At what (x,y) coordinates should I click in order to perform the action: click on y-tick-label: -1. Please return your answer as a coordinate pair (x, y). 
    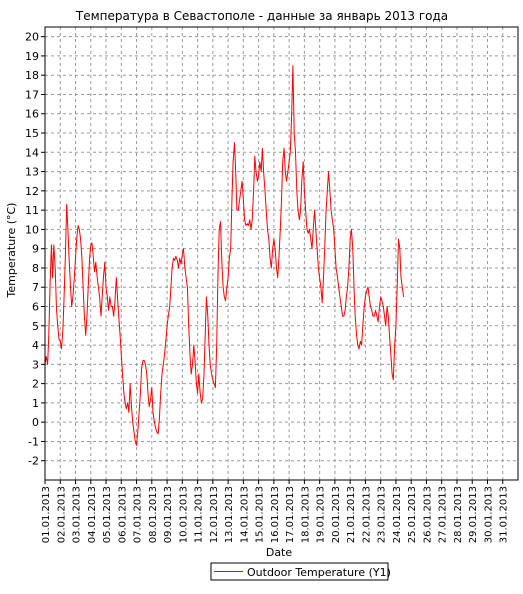
    Looking at the image, I should click on (33, 441).